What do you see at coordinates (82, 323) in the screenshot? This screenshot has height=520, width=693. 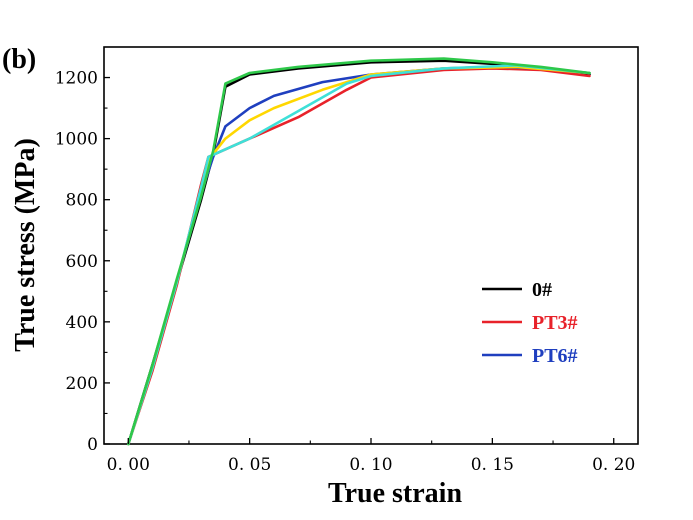 I see `y-tick-label: 400` at bounding box center [82, 323].